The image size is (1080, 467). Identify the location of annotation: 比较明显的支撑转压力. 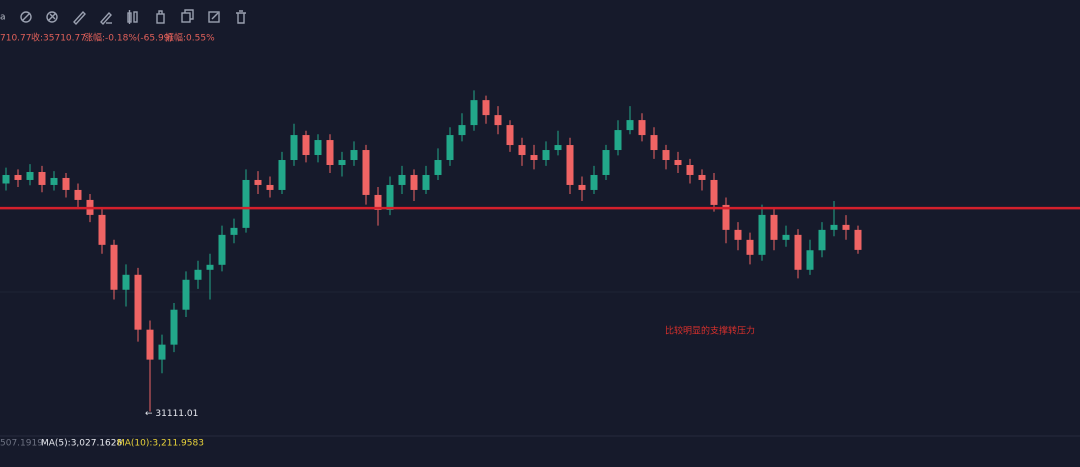
(710, 331).